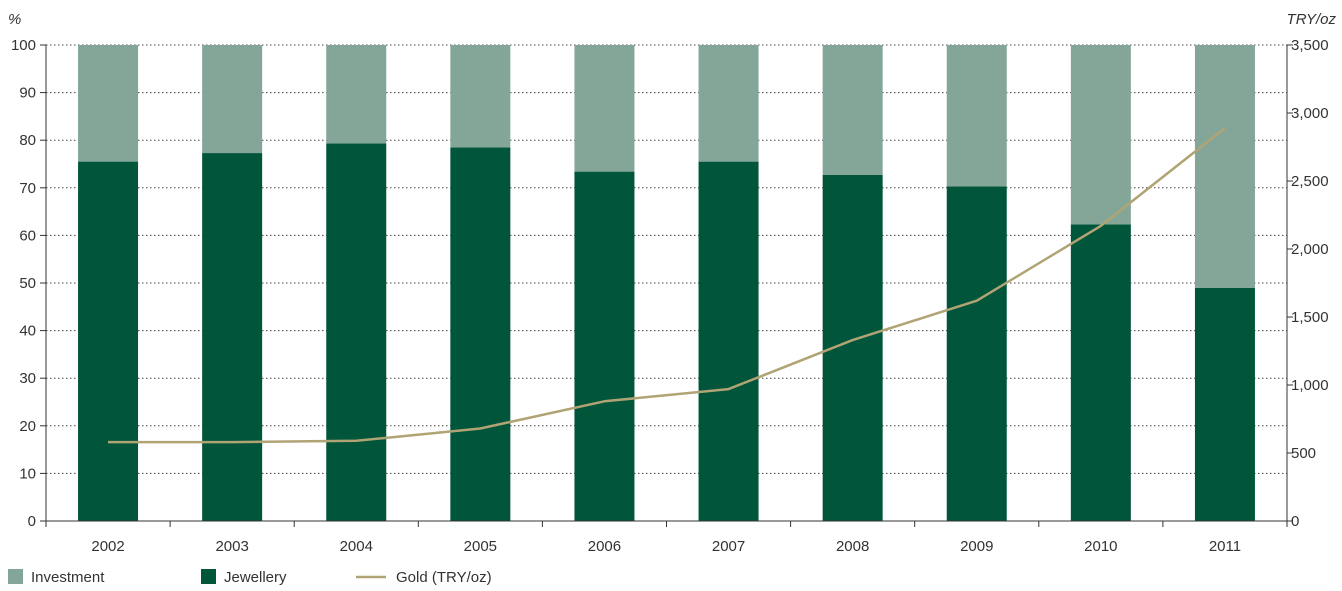  I want to click on bar-jewellery-2003, so click(232, 337).